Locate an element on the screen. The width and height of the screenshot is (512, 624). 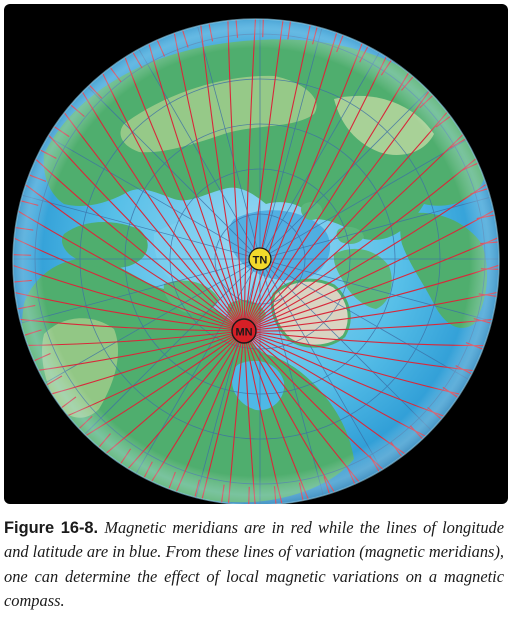
true-north-marker: TN is located at coordinates (260, 259).